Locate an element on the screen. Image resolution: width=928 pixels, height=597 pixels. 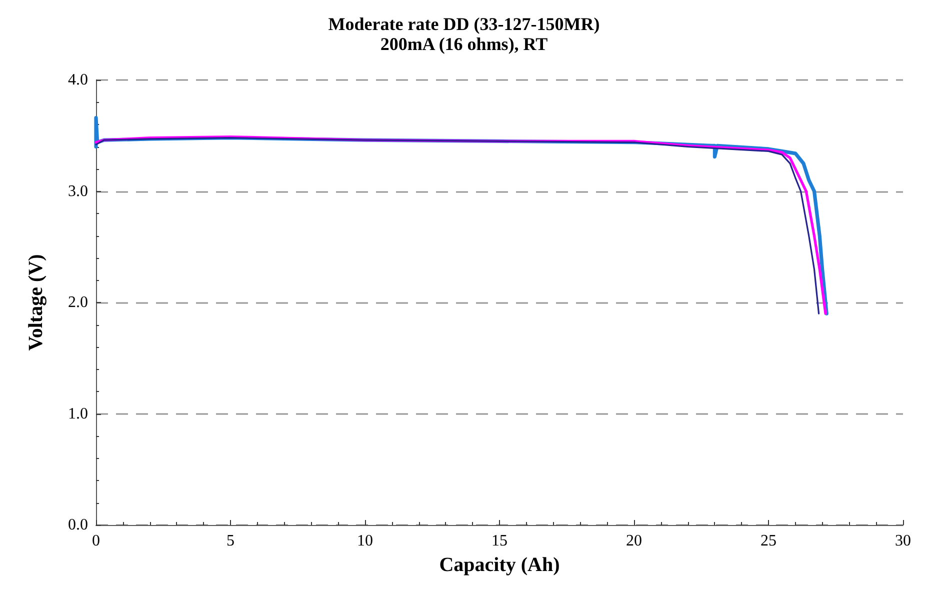
chart-subtitle: 200mA (16 ohms), RT is located at coordinates (464, 44).